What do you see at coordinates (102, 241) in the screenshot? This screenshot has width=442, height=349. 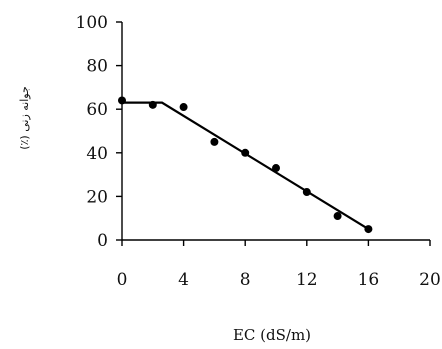 I see `y-tick-label: 0` at bounding box center [102, 241].